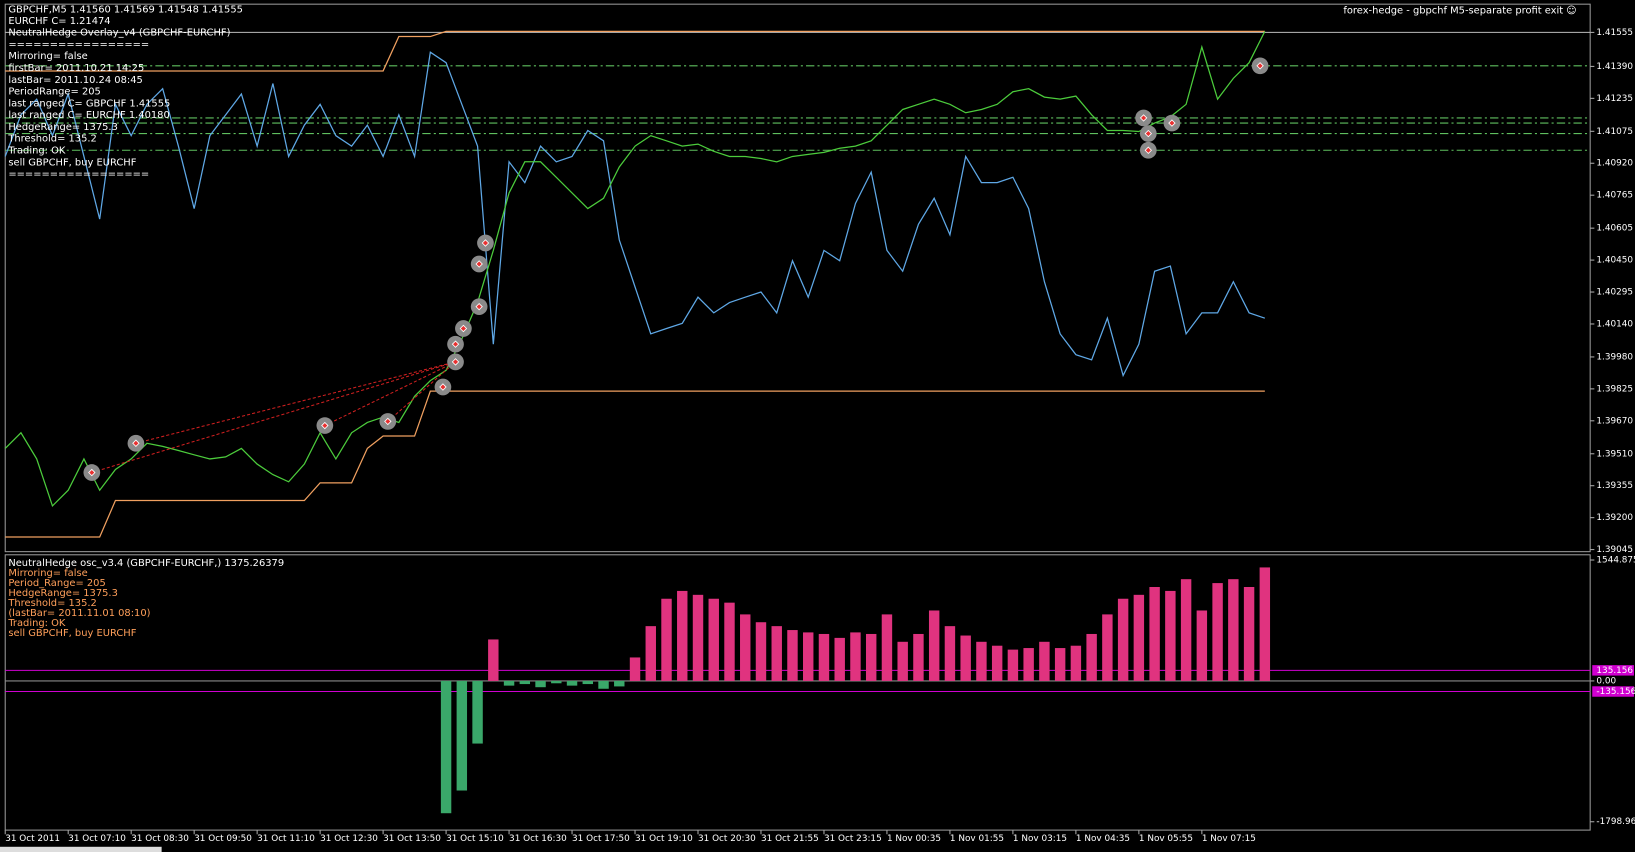 The height and width of the screenshot is (852, 1635). I want to click on info-line: PeriodRange= 205, so click(54, 92).